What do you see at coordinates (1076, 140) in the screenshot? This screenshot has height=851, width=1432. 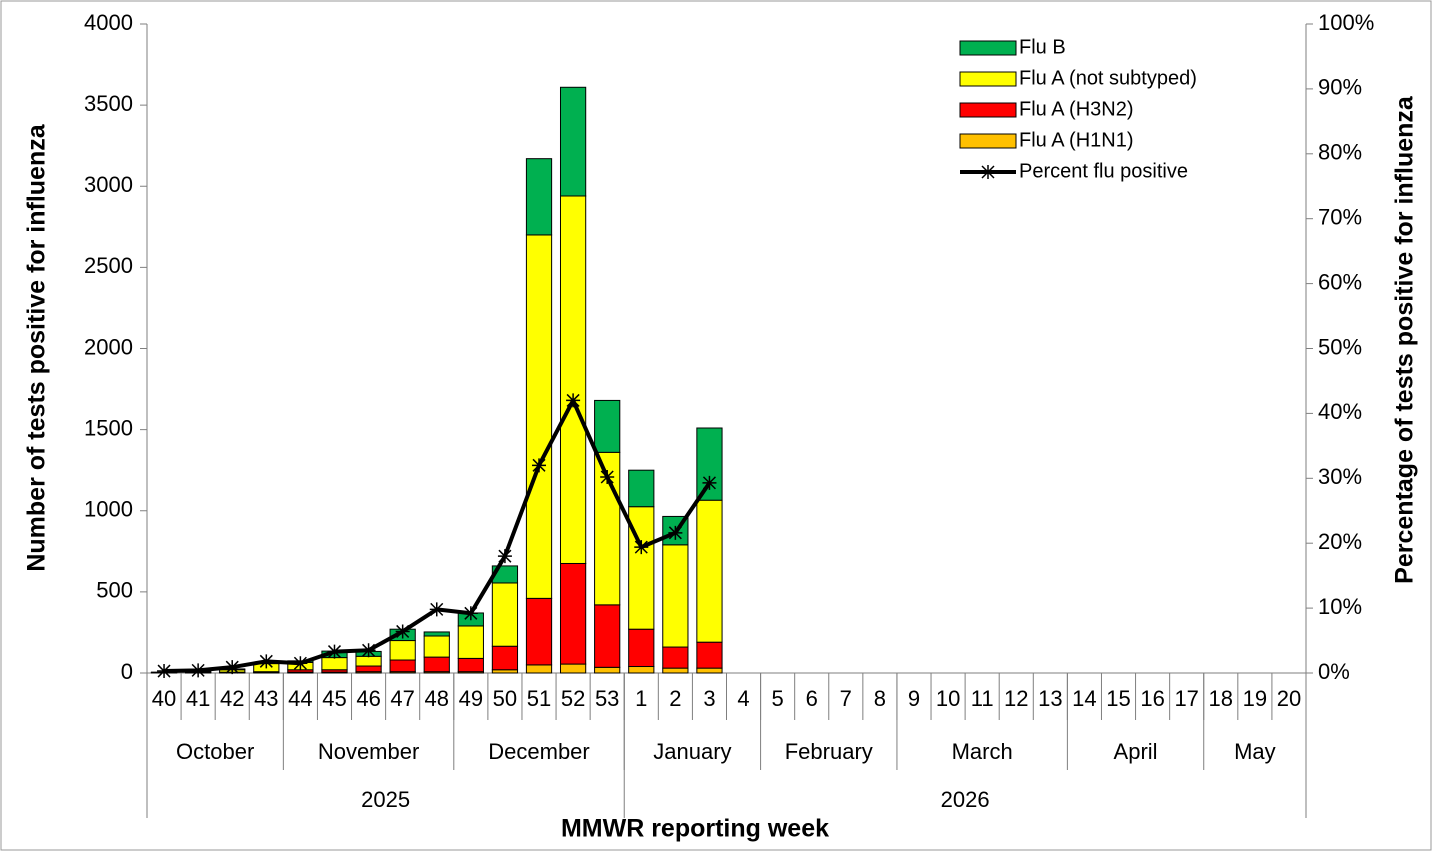 I see `legend-label: Flu A (H1N1)` at bounding box center [1076, 140].